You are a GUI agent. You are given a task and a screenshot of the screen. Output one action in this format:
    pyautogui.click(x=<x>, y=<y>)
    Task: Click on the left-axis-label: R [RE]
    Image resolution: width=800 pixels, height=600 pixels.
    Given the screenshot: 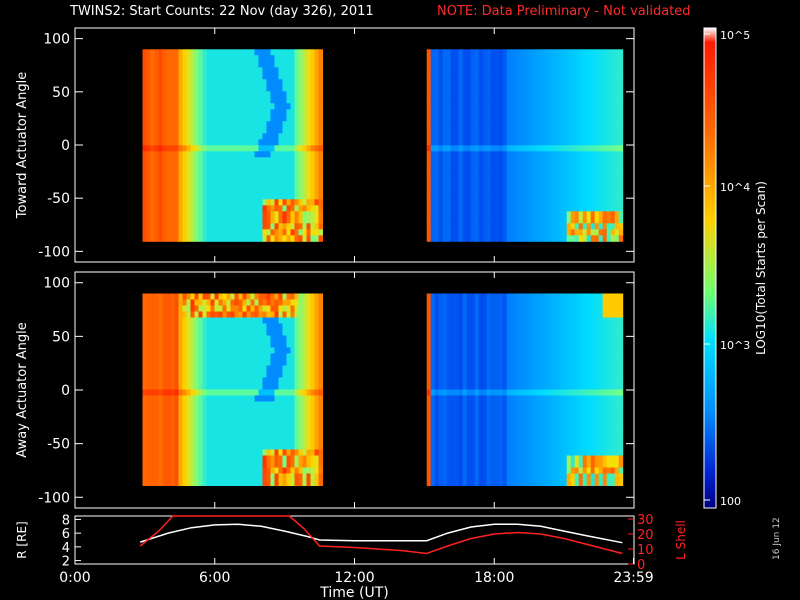 What is the action you would take?
    pyautogui.click(x=22, y=539)
    